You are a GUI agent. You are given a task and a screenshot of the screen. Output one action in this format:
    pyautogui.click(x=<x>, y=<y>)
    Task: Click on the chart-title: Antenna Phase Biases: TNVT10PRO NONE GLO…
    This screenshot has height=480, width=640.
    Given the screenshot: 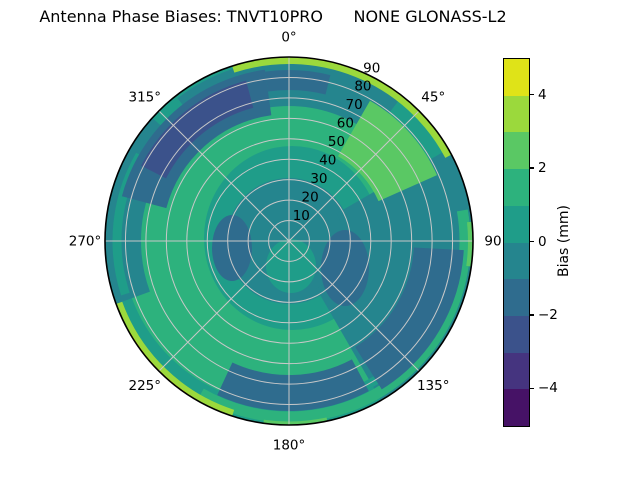 What is the action you would take?
    pyautogui.click(x=273, y=16)
    